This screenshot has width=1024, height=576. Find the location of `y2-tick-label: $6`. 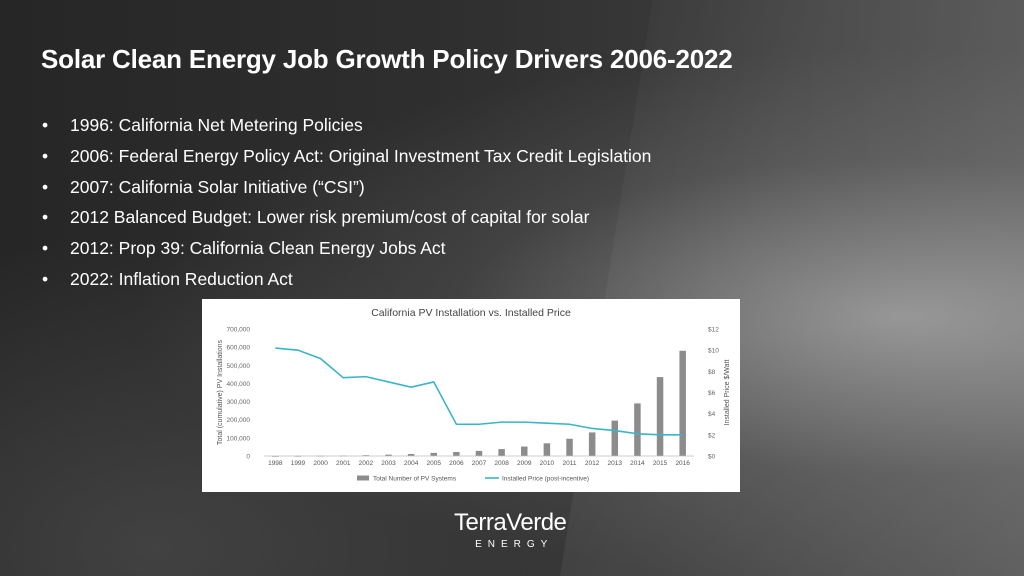

y2-tick-label: $6 is located at coordinates (712, 393).